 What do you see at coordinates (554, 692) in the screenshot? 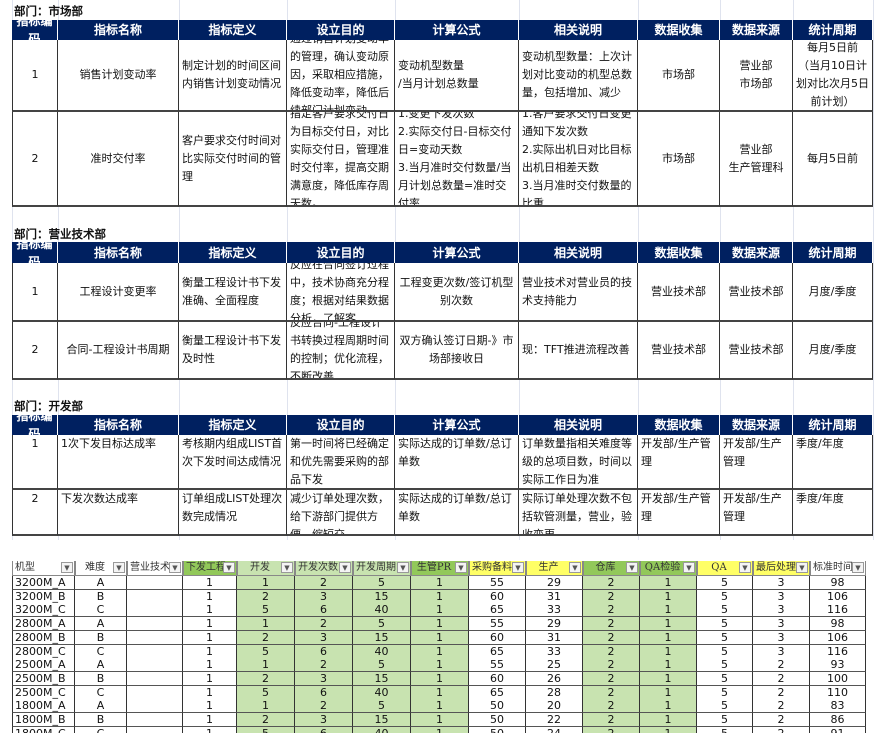
I see `sheet-cell: 28` at bounding box center [554, 692].